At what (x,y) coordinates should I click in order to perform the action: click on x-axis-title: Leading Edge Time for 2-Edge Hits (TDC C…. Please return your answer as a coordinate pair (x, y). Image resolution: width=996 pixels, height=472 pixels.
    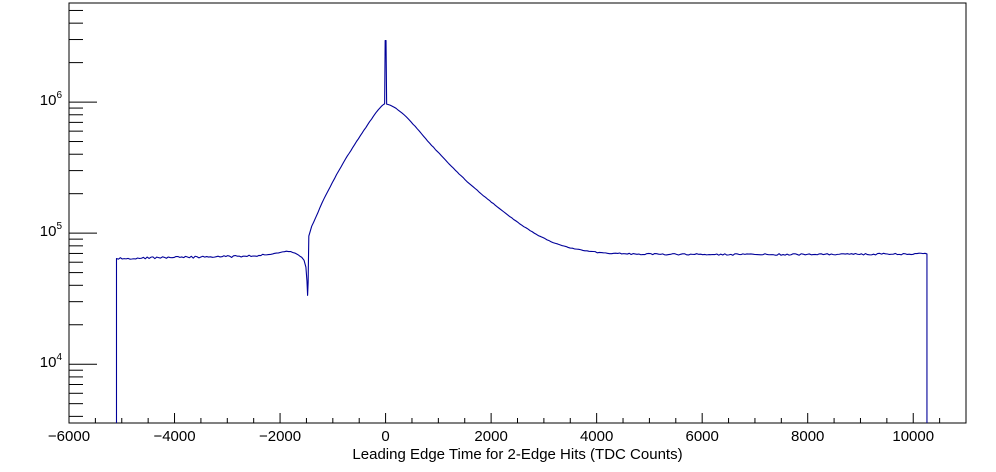
    Looking at the image, I should click on (517, 454).